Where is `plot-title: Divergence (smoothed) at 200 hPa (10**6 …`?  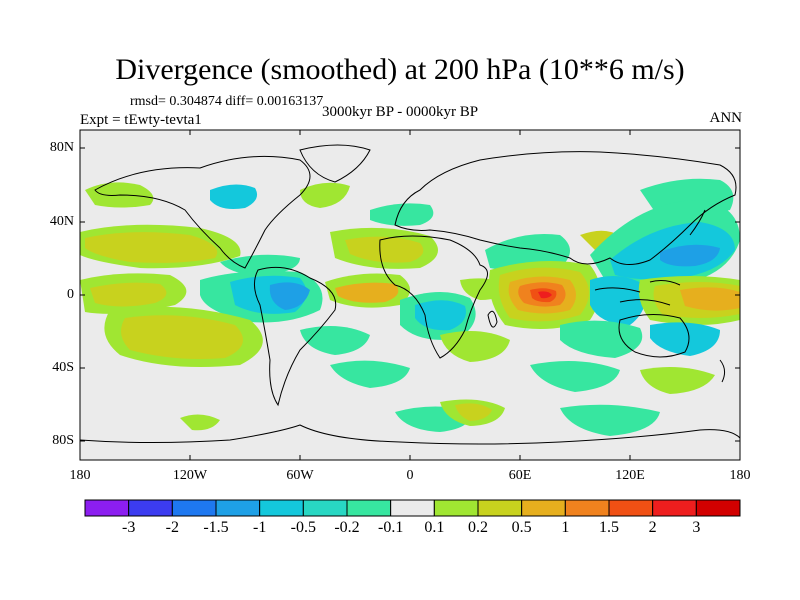 plot-title: Divergence (smoothed) at 200 hPa (10**6 … is located at coordinates (400, 69).